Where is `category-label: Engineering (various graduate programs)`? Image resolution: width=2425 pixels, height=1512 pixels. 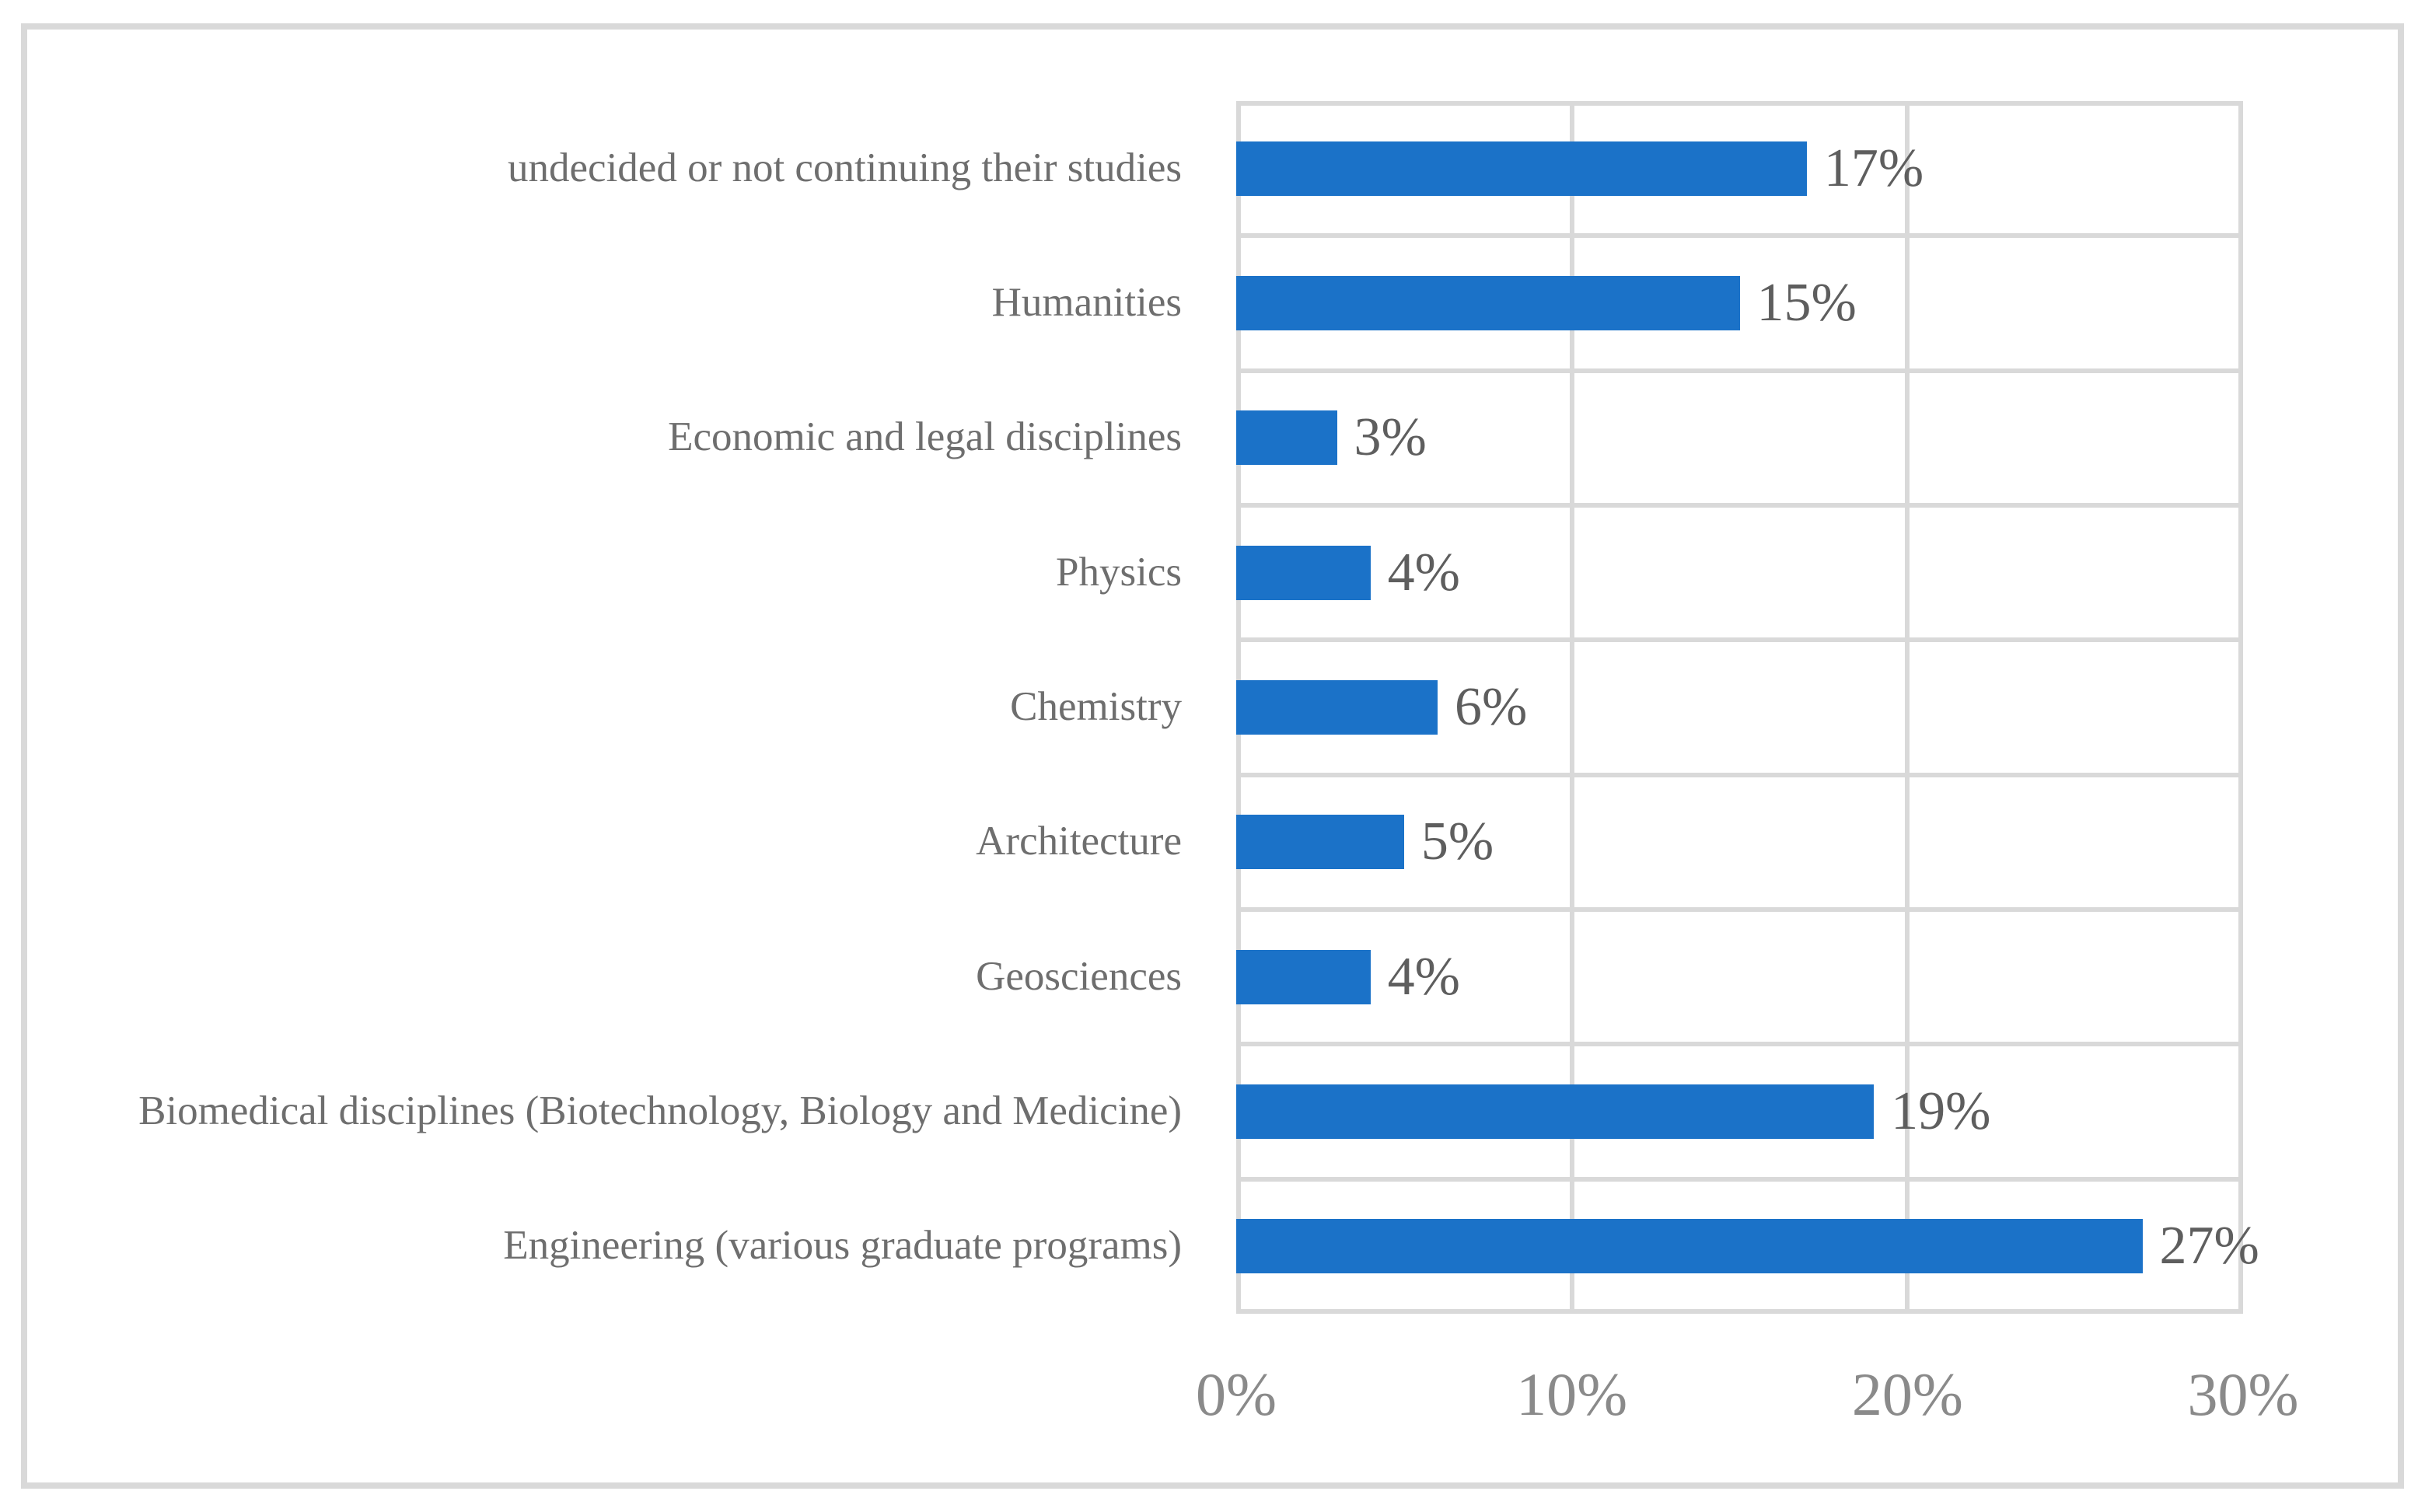 category-label: Engineering (various graduate programs) is located at coordinates (842, 1246).